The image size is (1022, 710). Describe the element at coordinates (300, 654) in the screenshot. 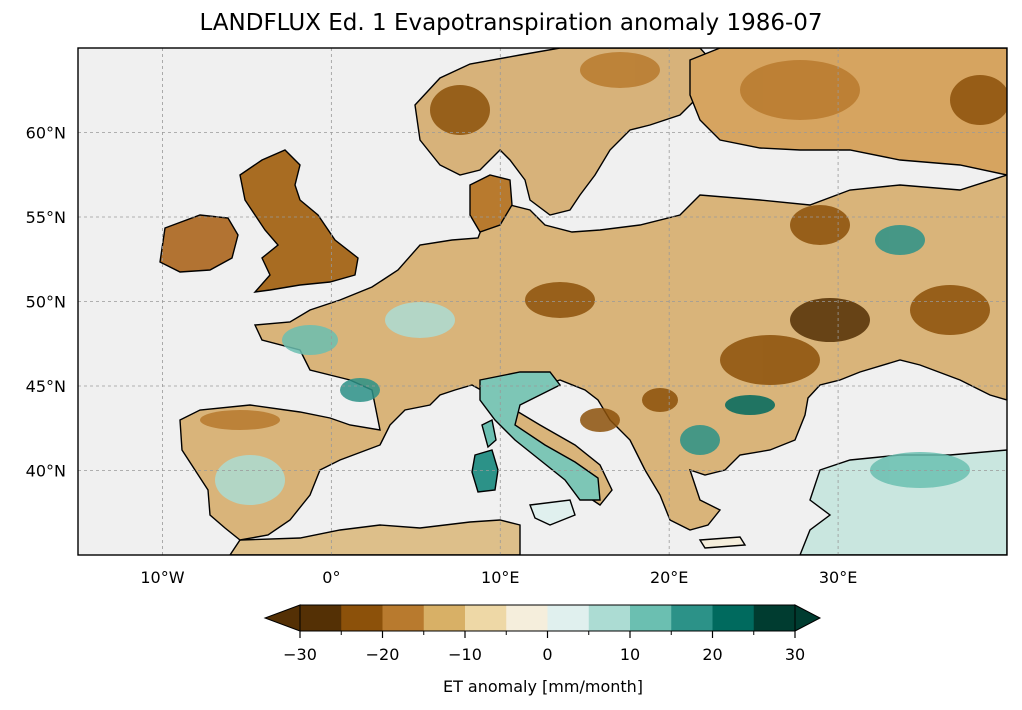

I see `colorbar-tick-label: −30` at that location.